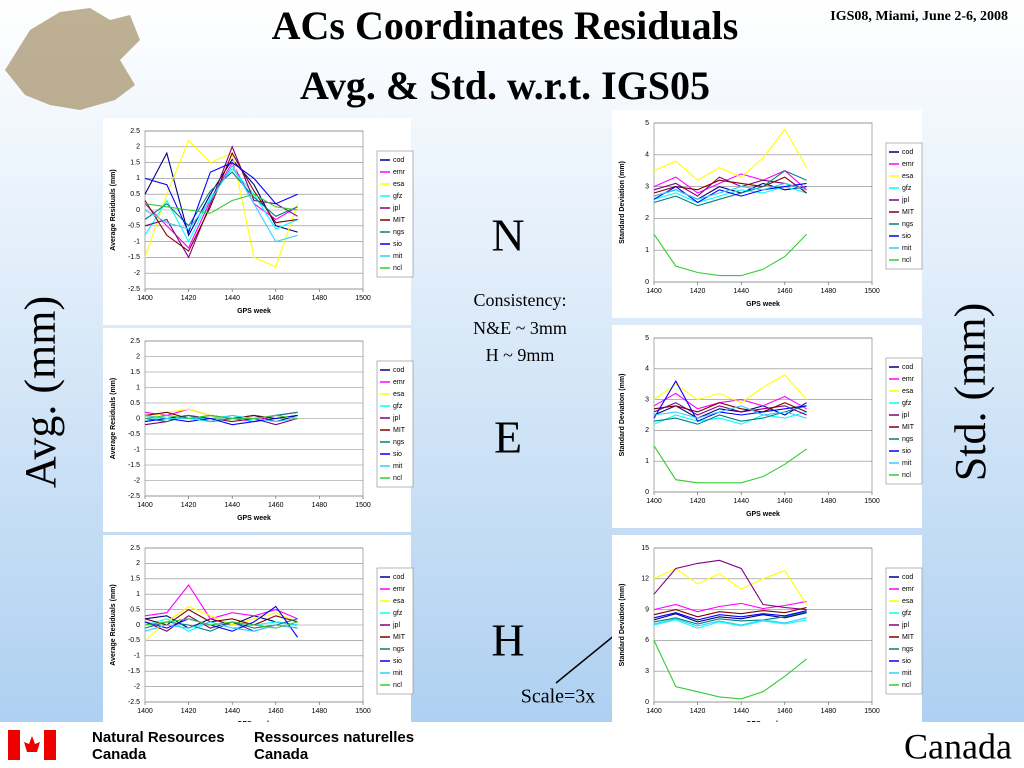 Image resolution: width=1024 pixels, height=768 pixels. I want to click on footer-text: Canada, so click(119, 754).